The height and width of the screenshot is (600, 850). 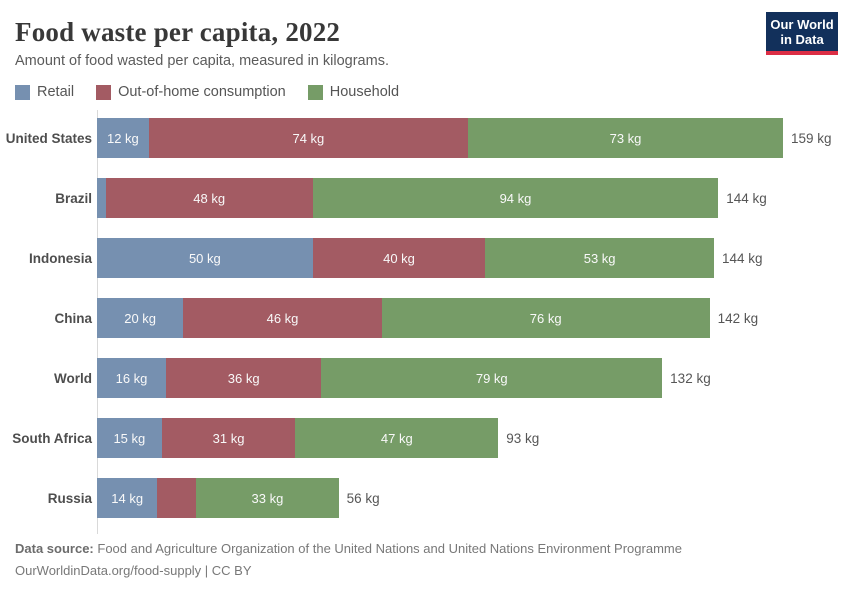 What do you see at coordinates (738, 318) in the screenshot?
I see `bar-total-label: 142 kg` at bounding box center [738, 318].